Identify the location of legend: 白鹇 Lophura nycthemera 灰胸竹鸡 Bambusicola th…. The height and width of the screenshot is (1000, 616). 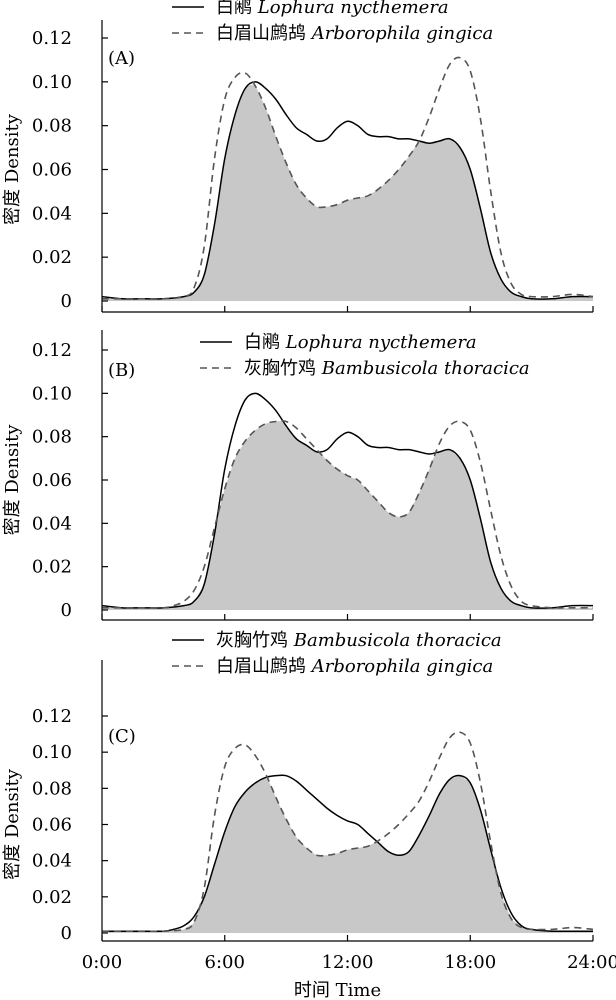
(365, 355).